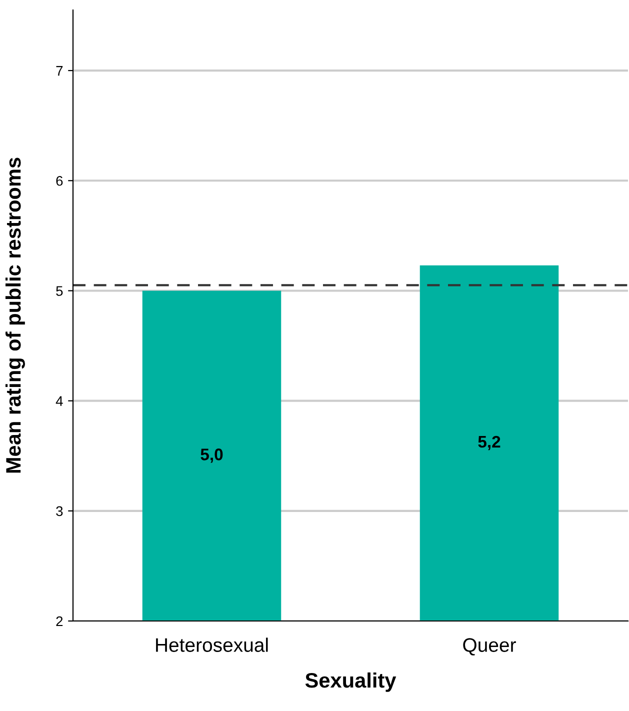 Image resolution: width=629 pixels, height=711 pixels. Describe the element at coordinates (489, 647) in the screenshot. I see `x-tick-label: Queer` at that location.